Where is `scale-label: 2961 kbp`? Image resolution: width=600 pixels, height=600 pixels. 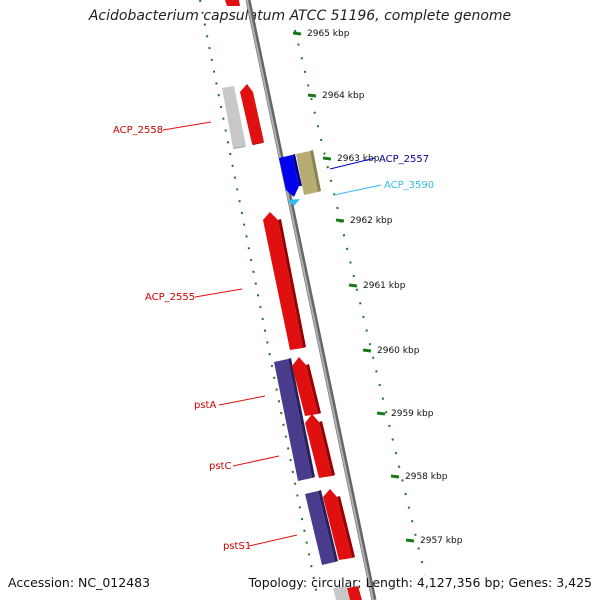
scale-label: 2961 kbp is located at coordinates (384, 286).